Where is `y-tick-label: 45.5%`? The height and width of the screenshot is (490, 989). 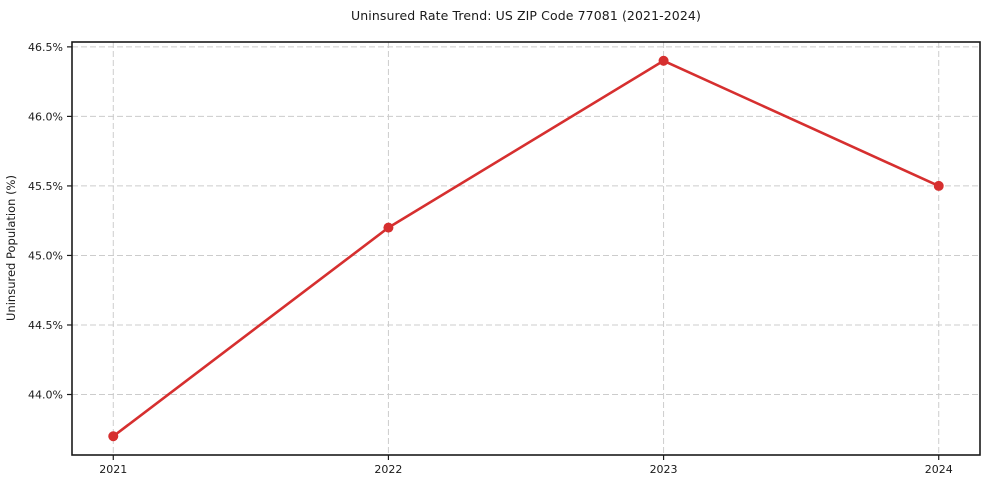 y-tick-label: 45.5% is located at coordinates (45, 186).